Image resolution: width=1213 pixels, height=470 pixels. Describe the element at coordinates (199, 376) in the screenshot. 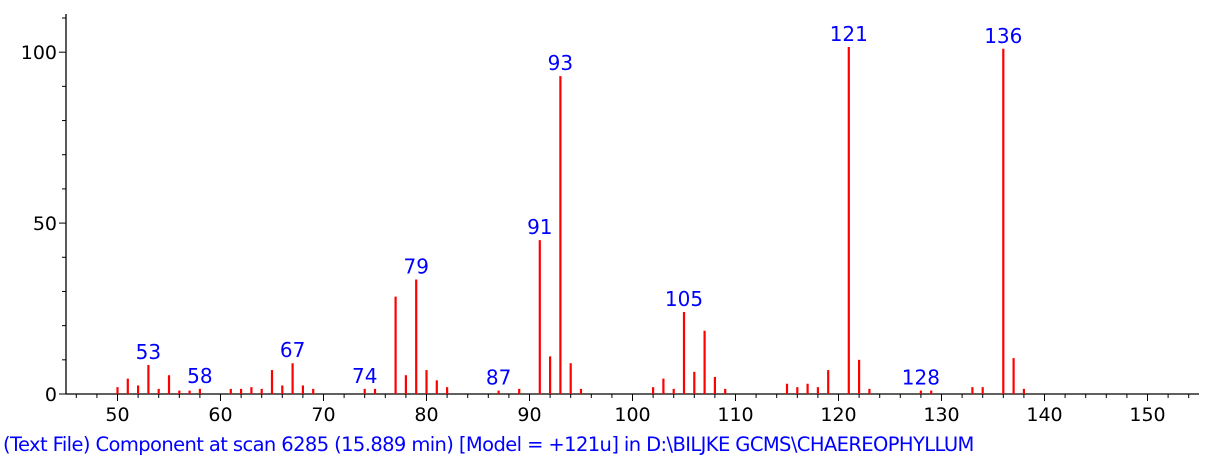

I see `peak-label: 58` at that location.